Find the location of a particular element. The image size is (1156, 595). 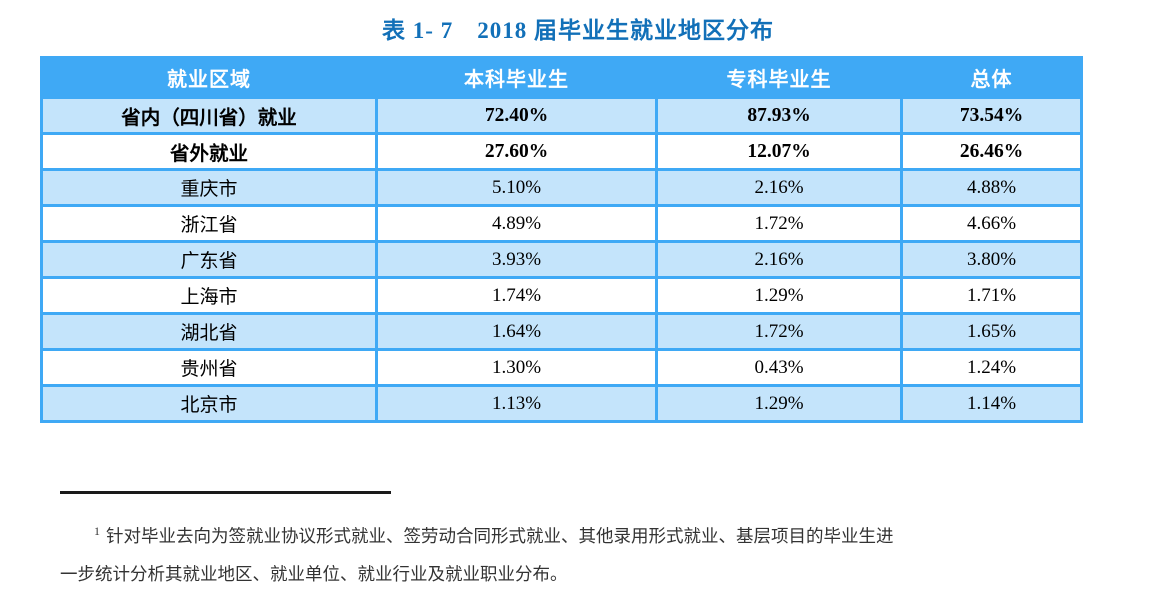

cell-value: 0.43% is located at coordinates (779, 367).